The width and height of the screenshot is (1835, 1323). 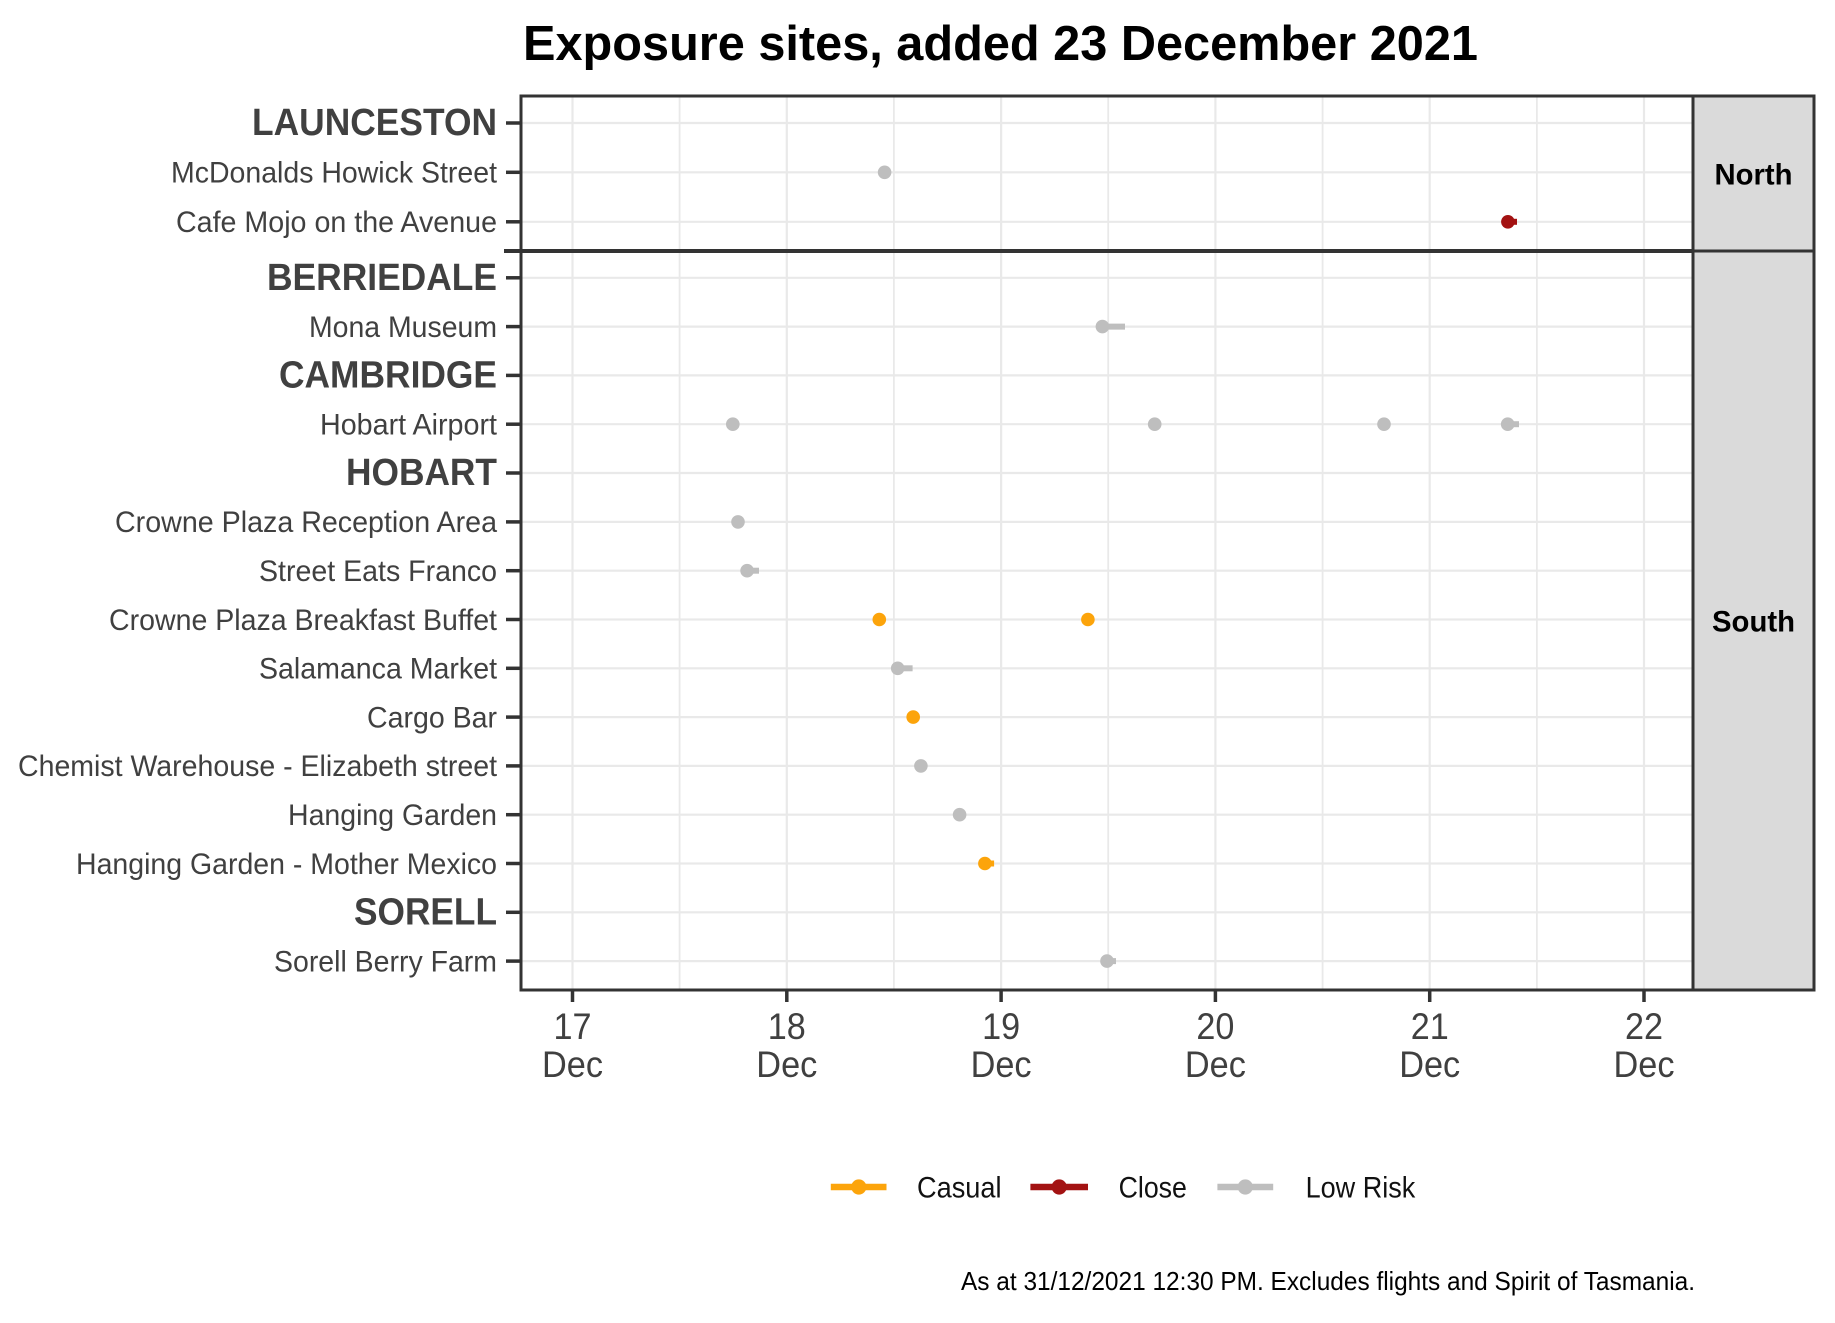 I want to click on svg-text:Exposure sites, added 23 Decem: Exposure sites, added 23 December 2021, so click(x=1000, y=44).